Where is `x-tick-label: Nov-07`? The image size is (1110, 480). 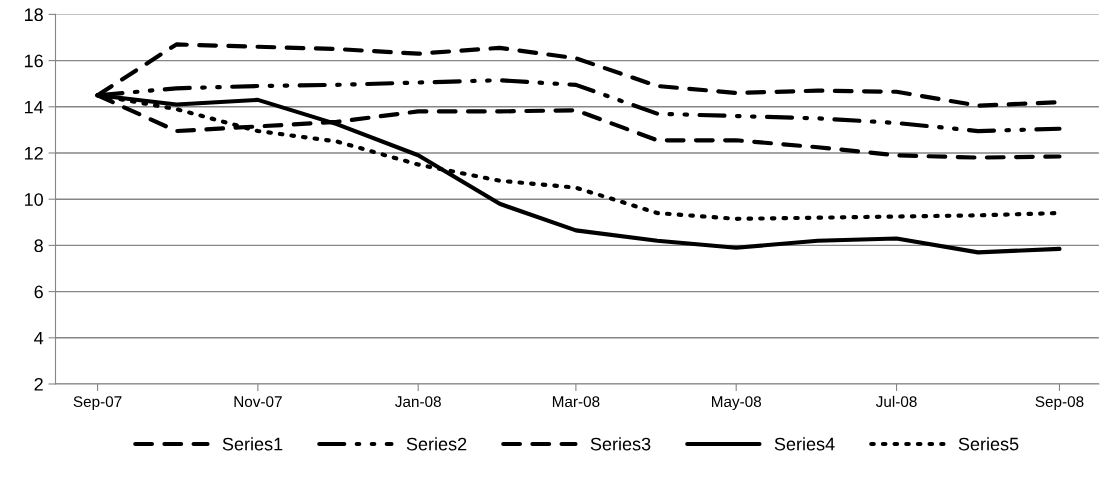
x-tick-label: Nov-07 is located at coordinates (258, 402).